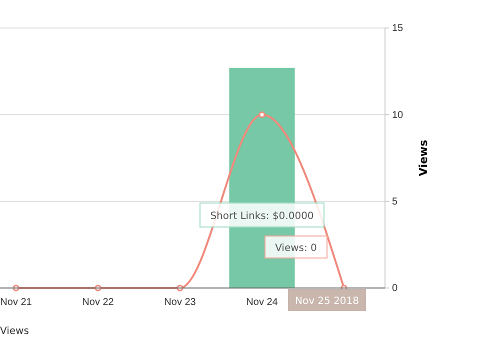 The width and height of the screenshot is (480, 360). What do you see at coordinates (262, 216) in the screenshot?
I see `annotation: Short Links: $0.0000` at bounding box center [262, 216].